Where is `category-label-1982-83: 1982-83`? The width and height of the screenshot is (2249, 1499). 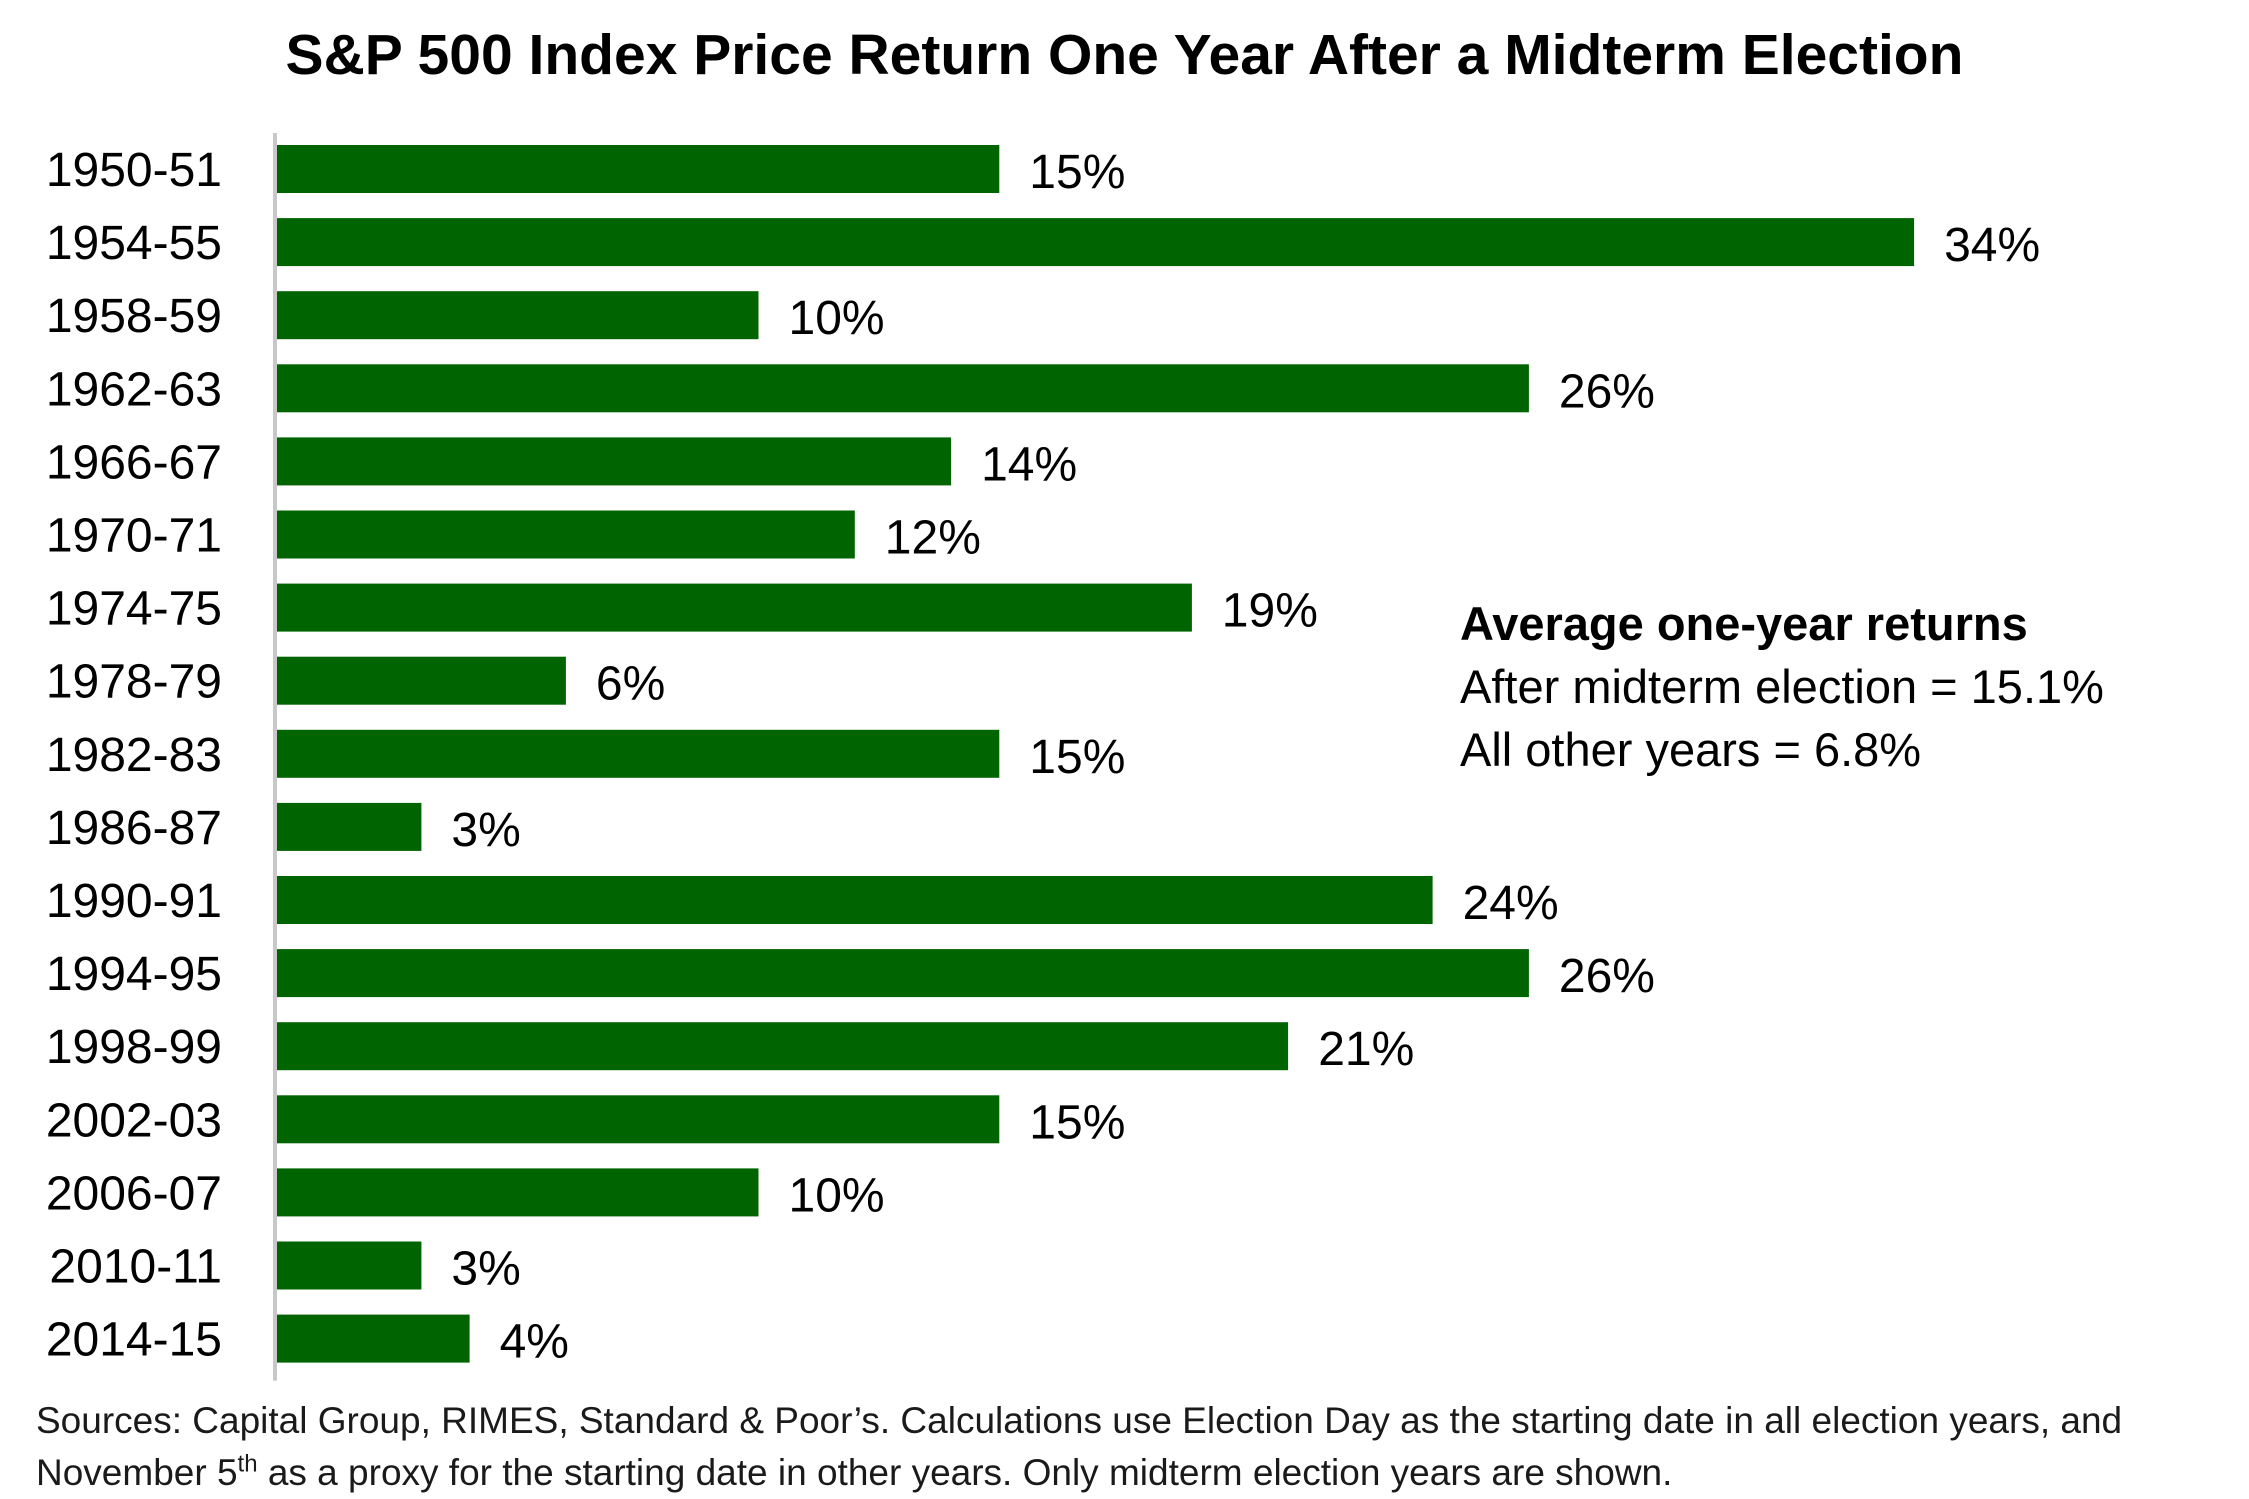 category-label-1982-83: 1982-83 is located at coordinates (134, 755).